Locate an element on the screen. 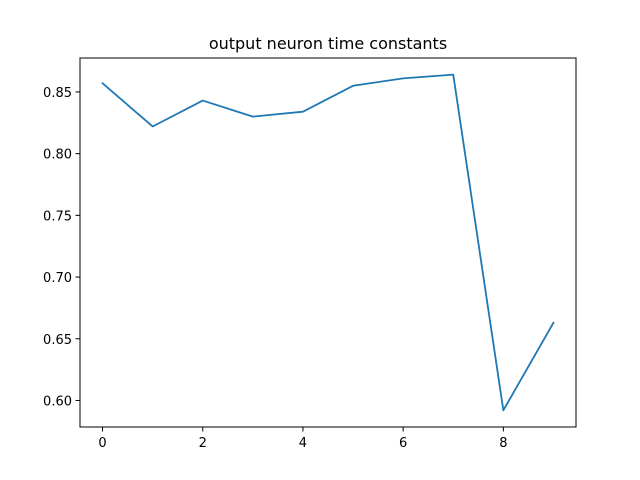 This screenshot has width=640, height=480. x-tick-label: 6 is located at coordinates (403, 443).